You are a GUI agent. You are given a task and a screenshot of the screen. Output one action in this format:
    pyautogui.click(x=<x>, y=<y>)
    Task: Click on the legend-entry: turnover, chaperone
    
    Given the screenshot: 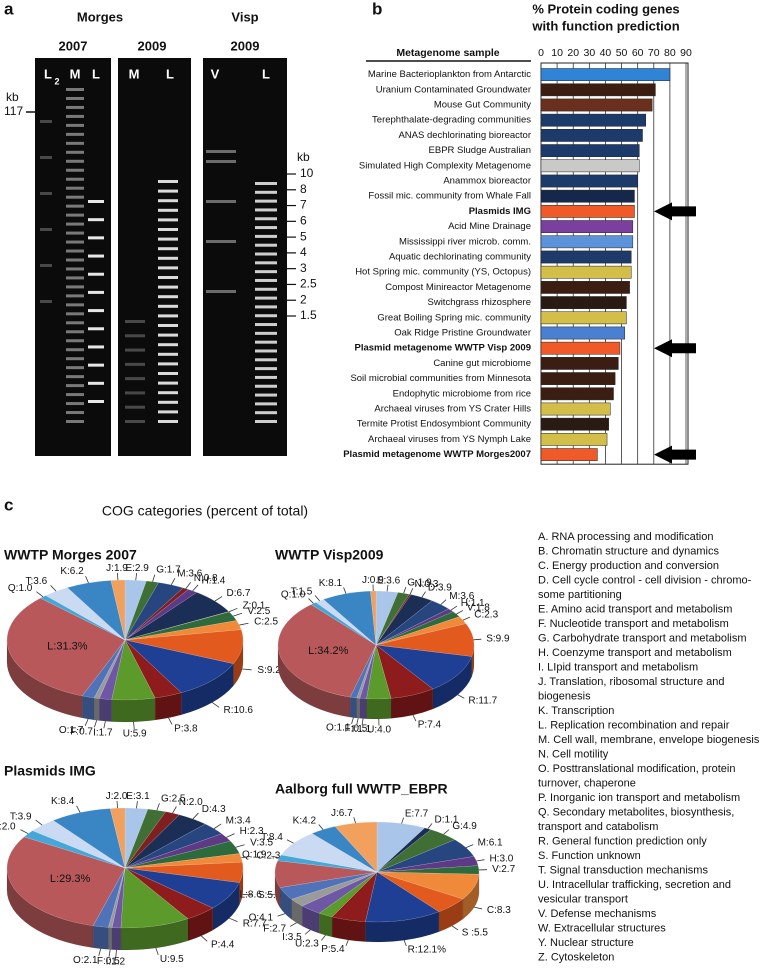 What is the action you would take?
    pyautogui.click(x=587, y=783)
    